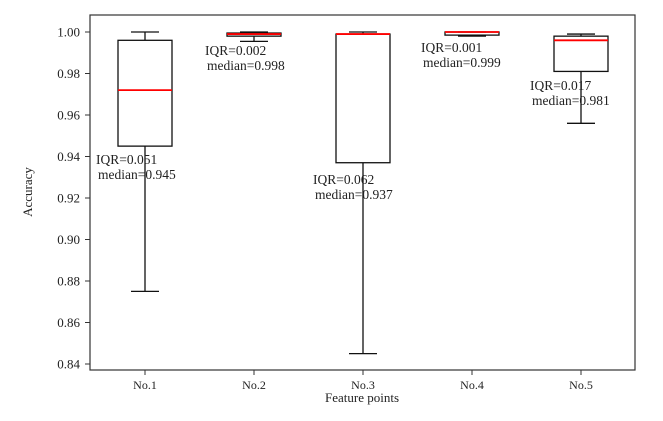 This screenshot has height=421, width=663. Describe the element at coordinates (235, 50) in the screenshot. I see `iqr-label: IQR=0.002` at that location.